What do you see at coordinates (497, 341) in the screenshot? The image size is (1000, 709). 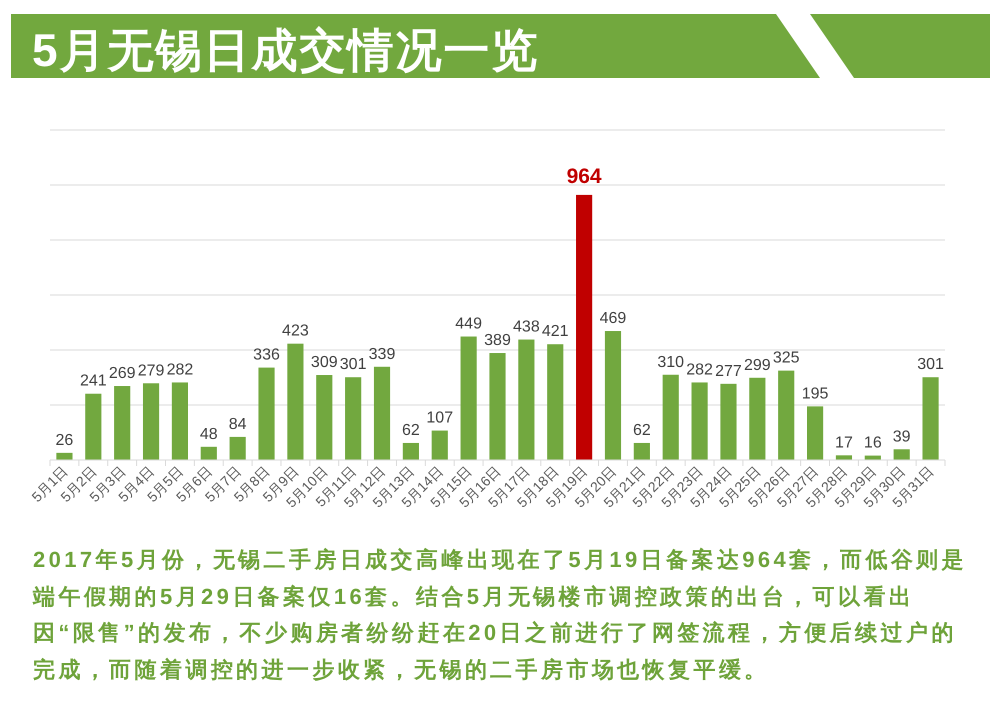 I see `data-label: 389` at bounding box center [497, 341].